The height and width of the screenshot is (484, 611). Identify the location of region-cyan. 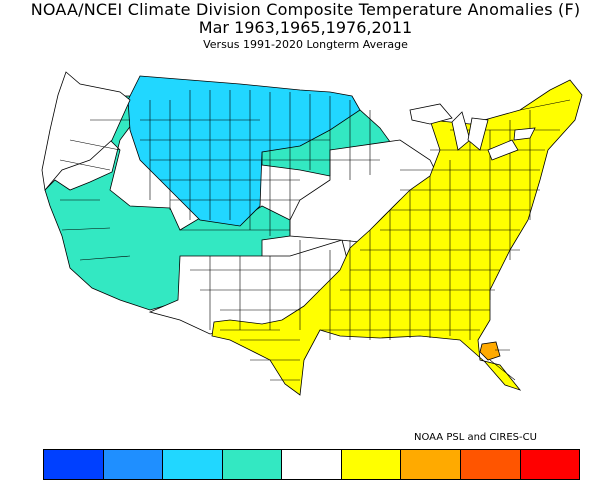
(244, 151).